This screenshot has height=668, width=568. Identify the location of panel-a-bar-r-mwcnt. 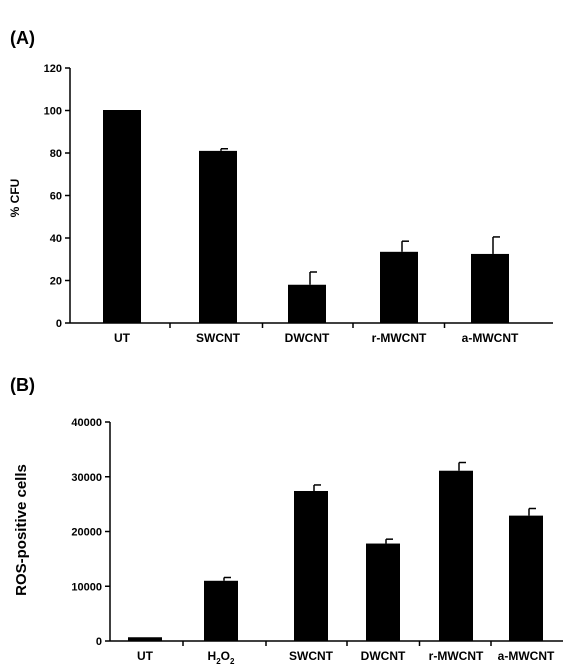
(399, 287).